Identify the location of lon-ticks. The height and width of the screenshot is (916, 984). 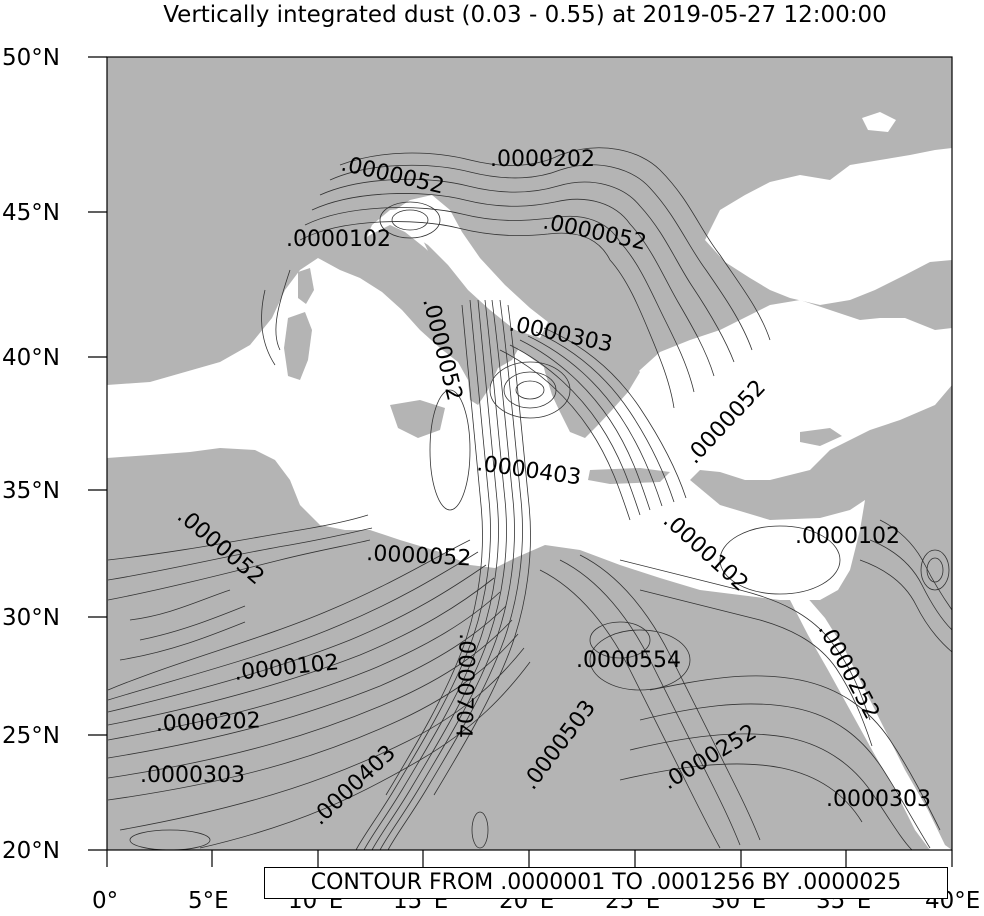
(529, 858).